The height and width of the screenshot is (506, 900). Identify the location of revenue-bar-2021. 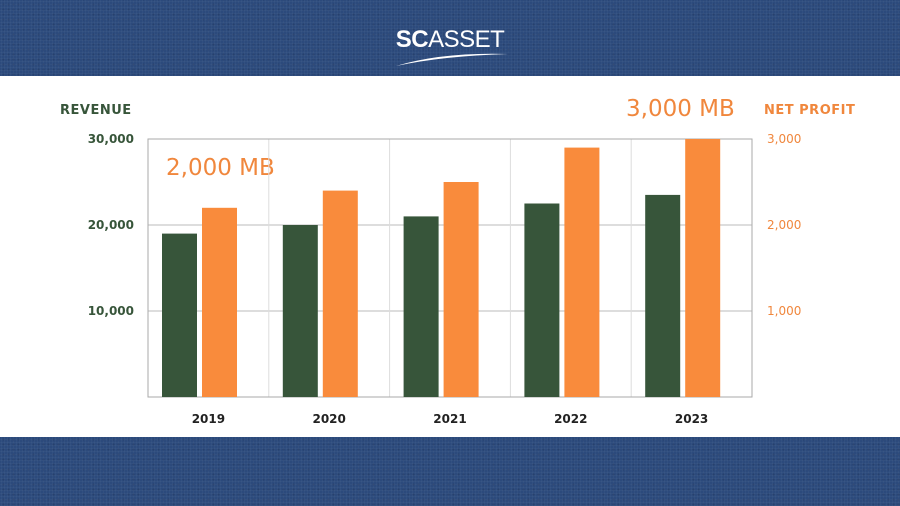
(421, 306).